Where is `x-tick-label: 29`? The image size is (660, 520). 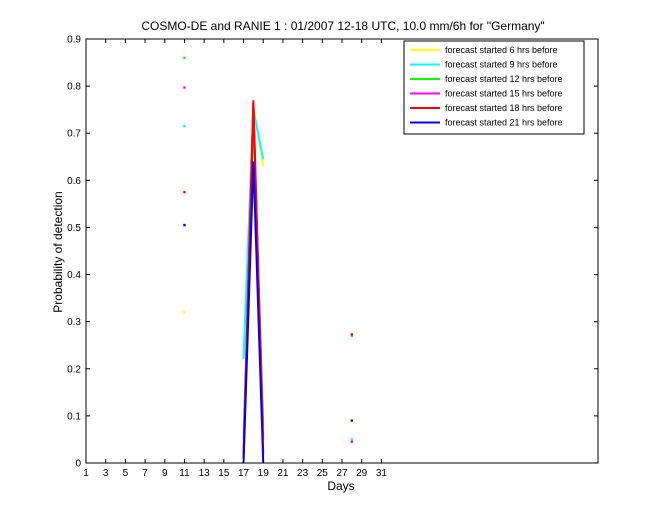
x-tick-label: 29 is located at coordinates (362, 473).